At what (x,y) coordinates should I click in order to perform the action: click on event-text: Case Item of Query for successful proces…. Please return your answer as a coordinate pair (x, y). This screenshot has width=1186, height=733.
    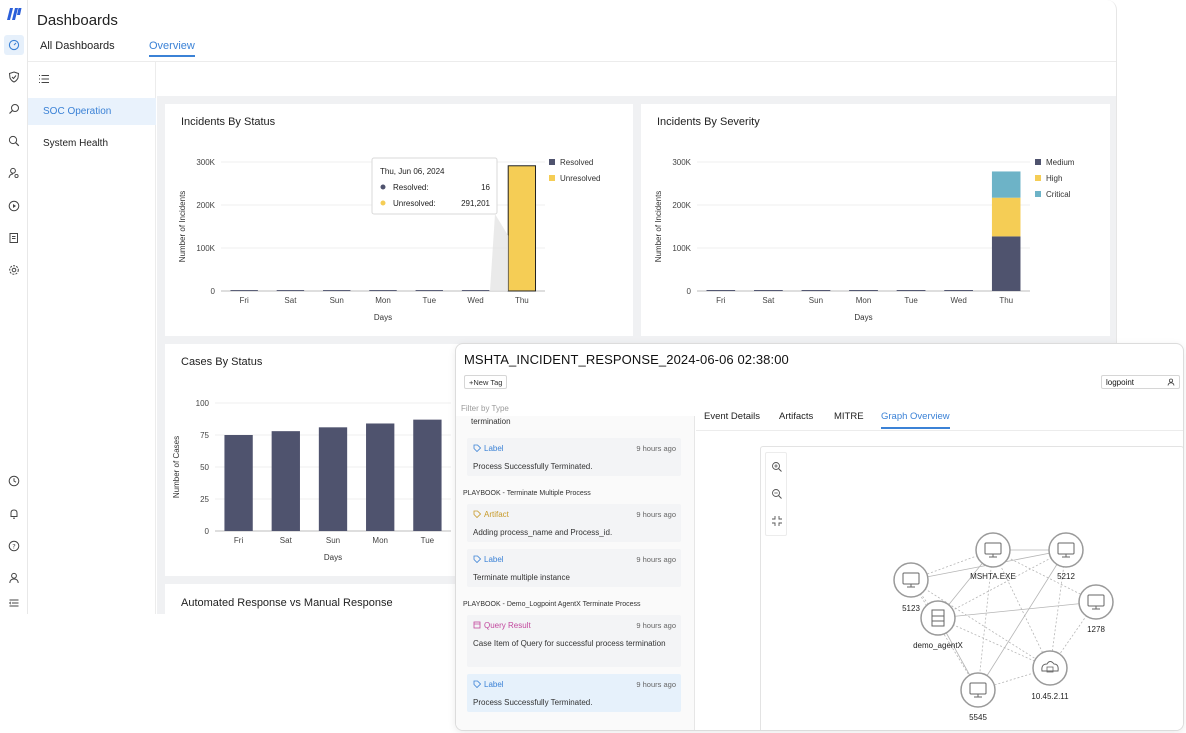
    Looking at the image, I should click on (569, 643).